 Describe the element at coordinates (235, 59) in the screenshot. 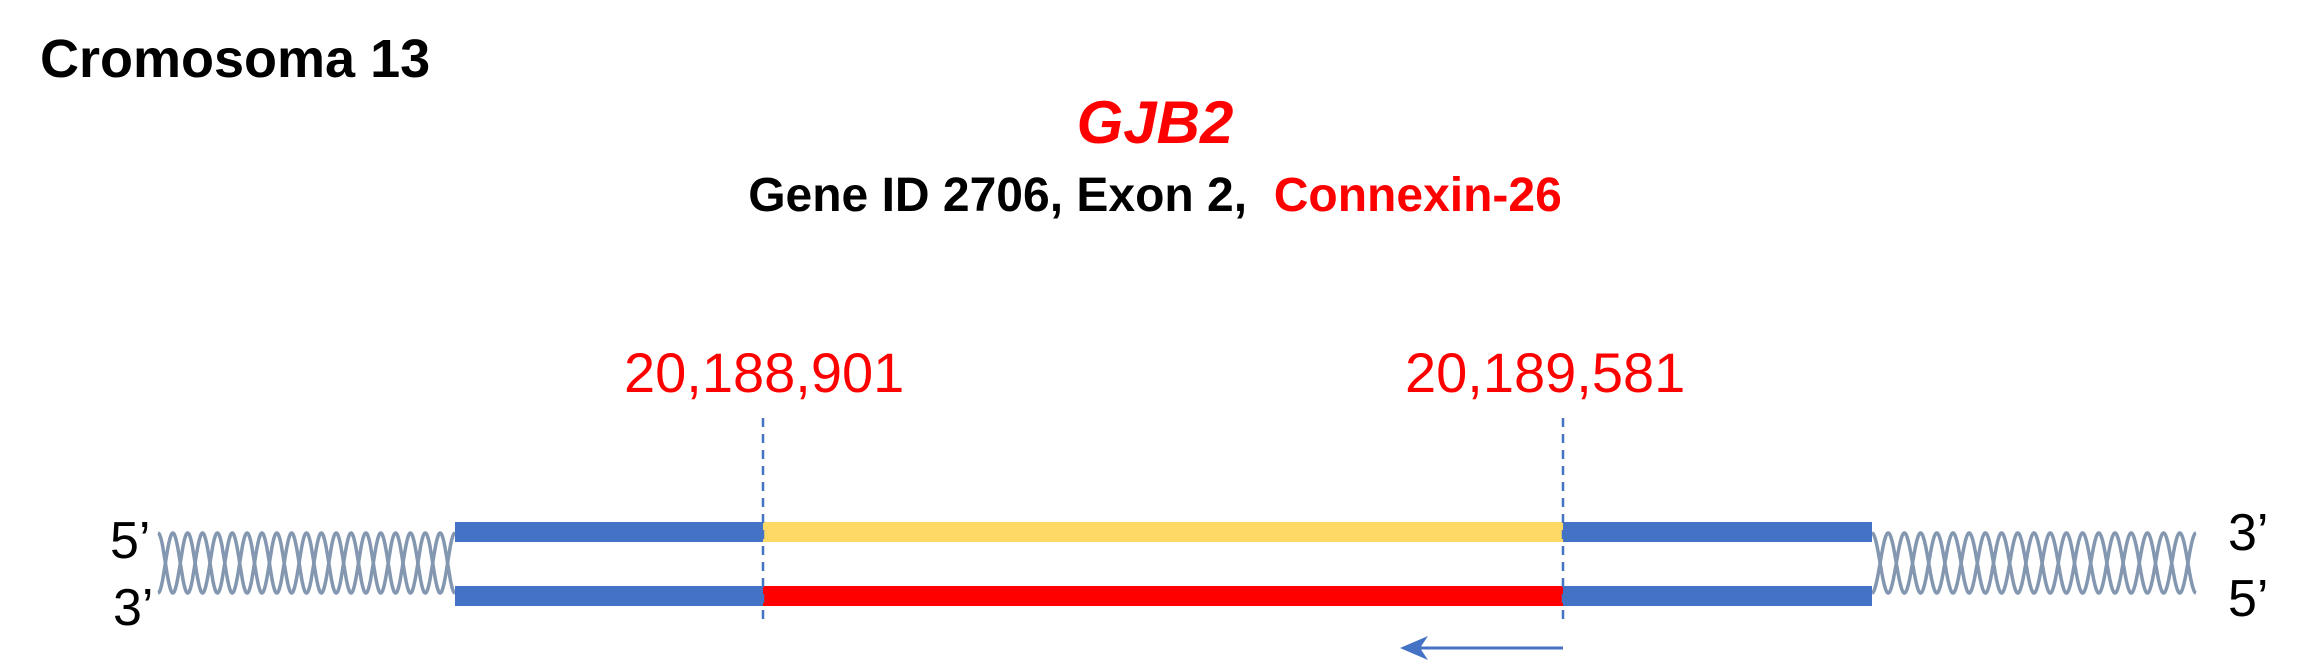

I see `chromosome-title: Cromosoma 13` at that location.